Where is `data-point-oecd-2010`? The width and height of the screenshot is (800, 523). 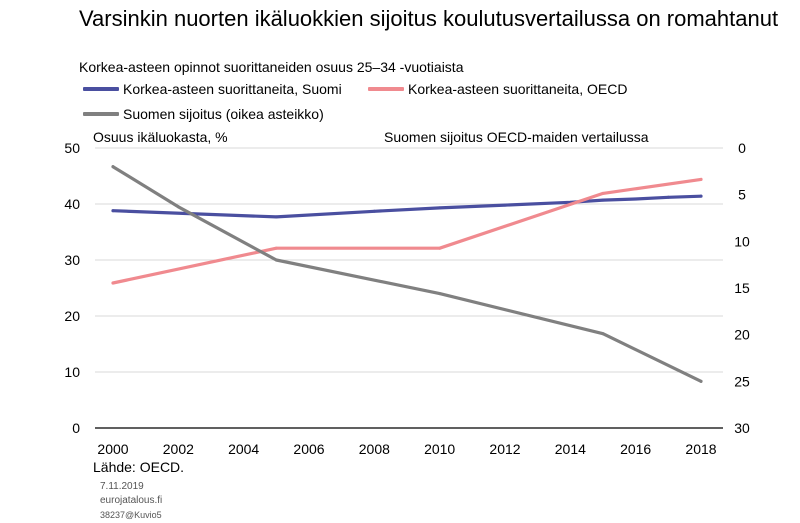 data-point-oecd-2010 is located at coordinates (440, 248).